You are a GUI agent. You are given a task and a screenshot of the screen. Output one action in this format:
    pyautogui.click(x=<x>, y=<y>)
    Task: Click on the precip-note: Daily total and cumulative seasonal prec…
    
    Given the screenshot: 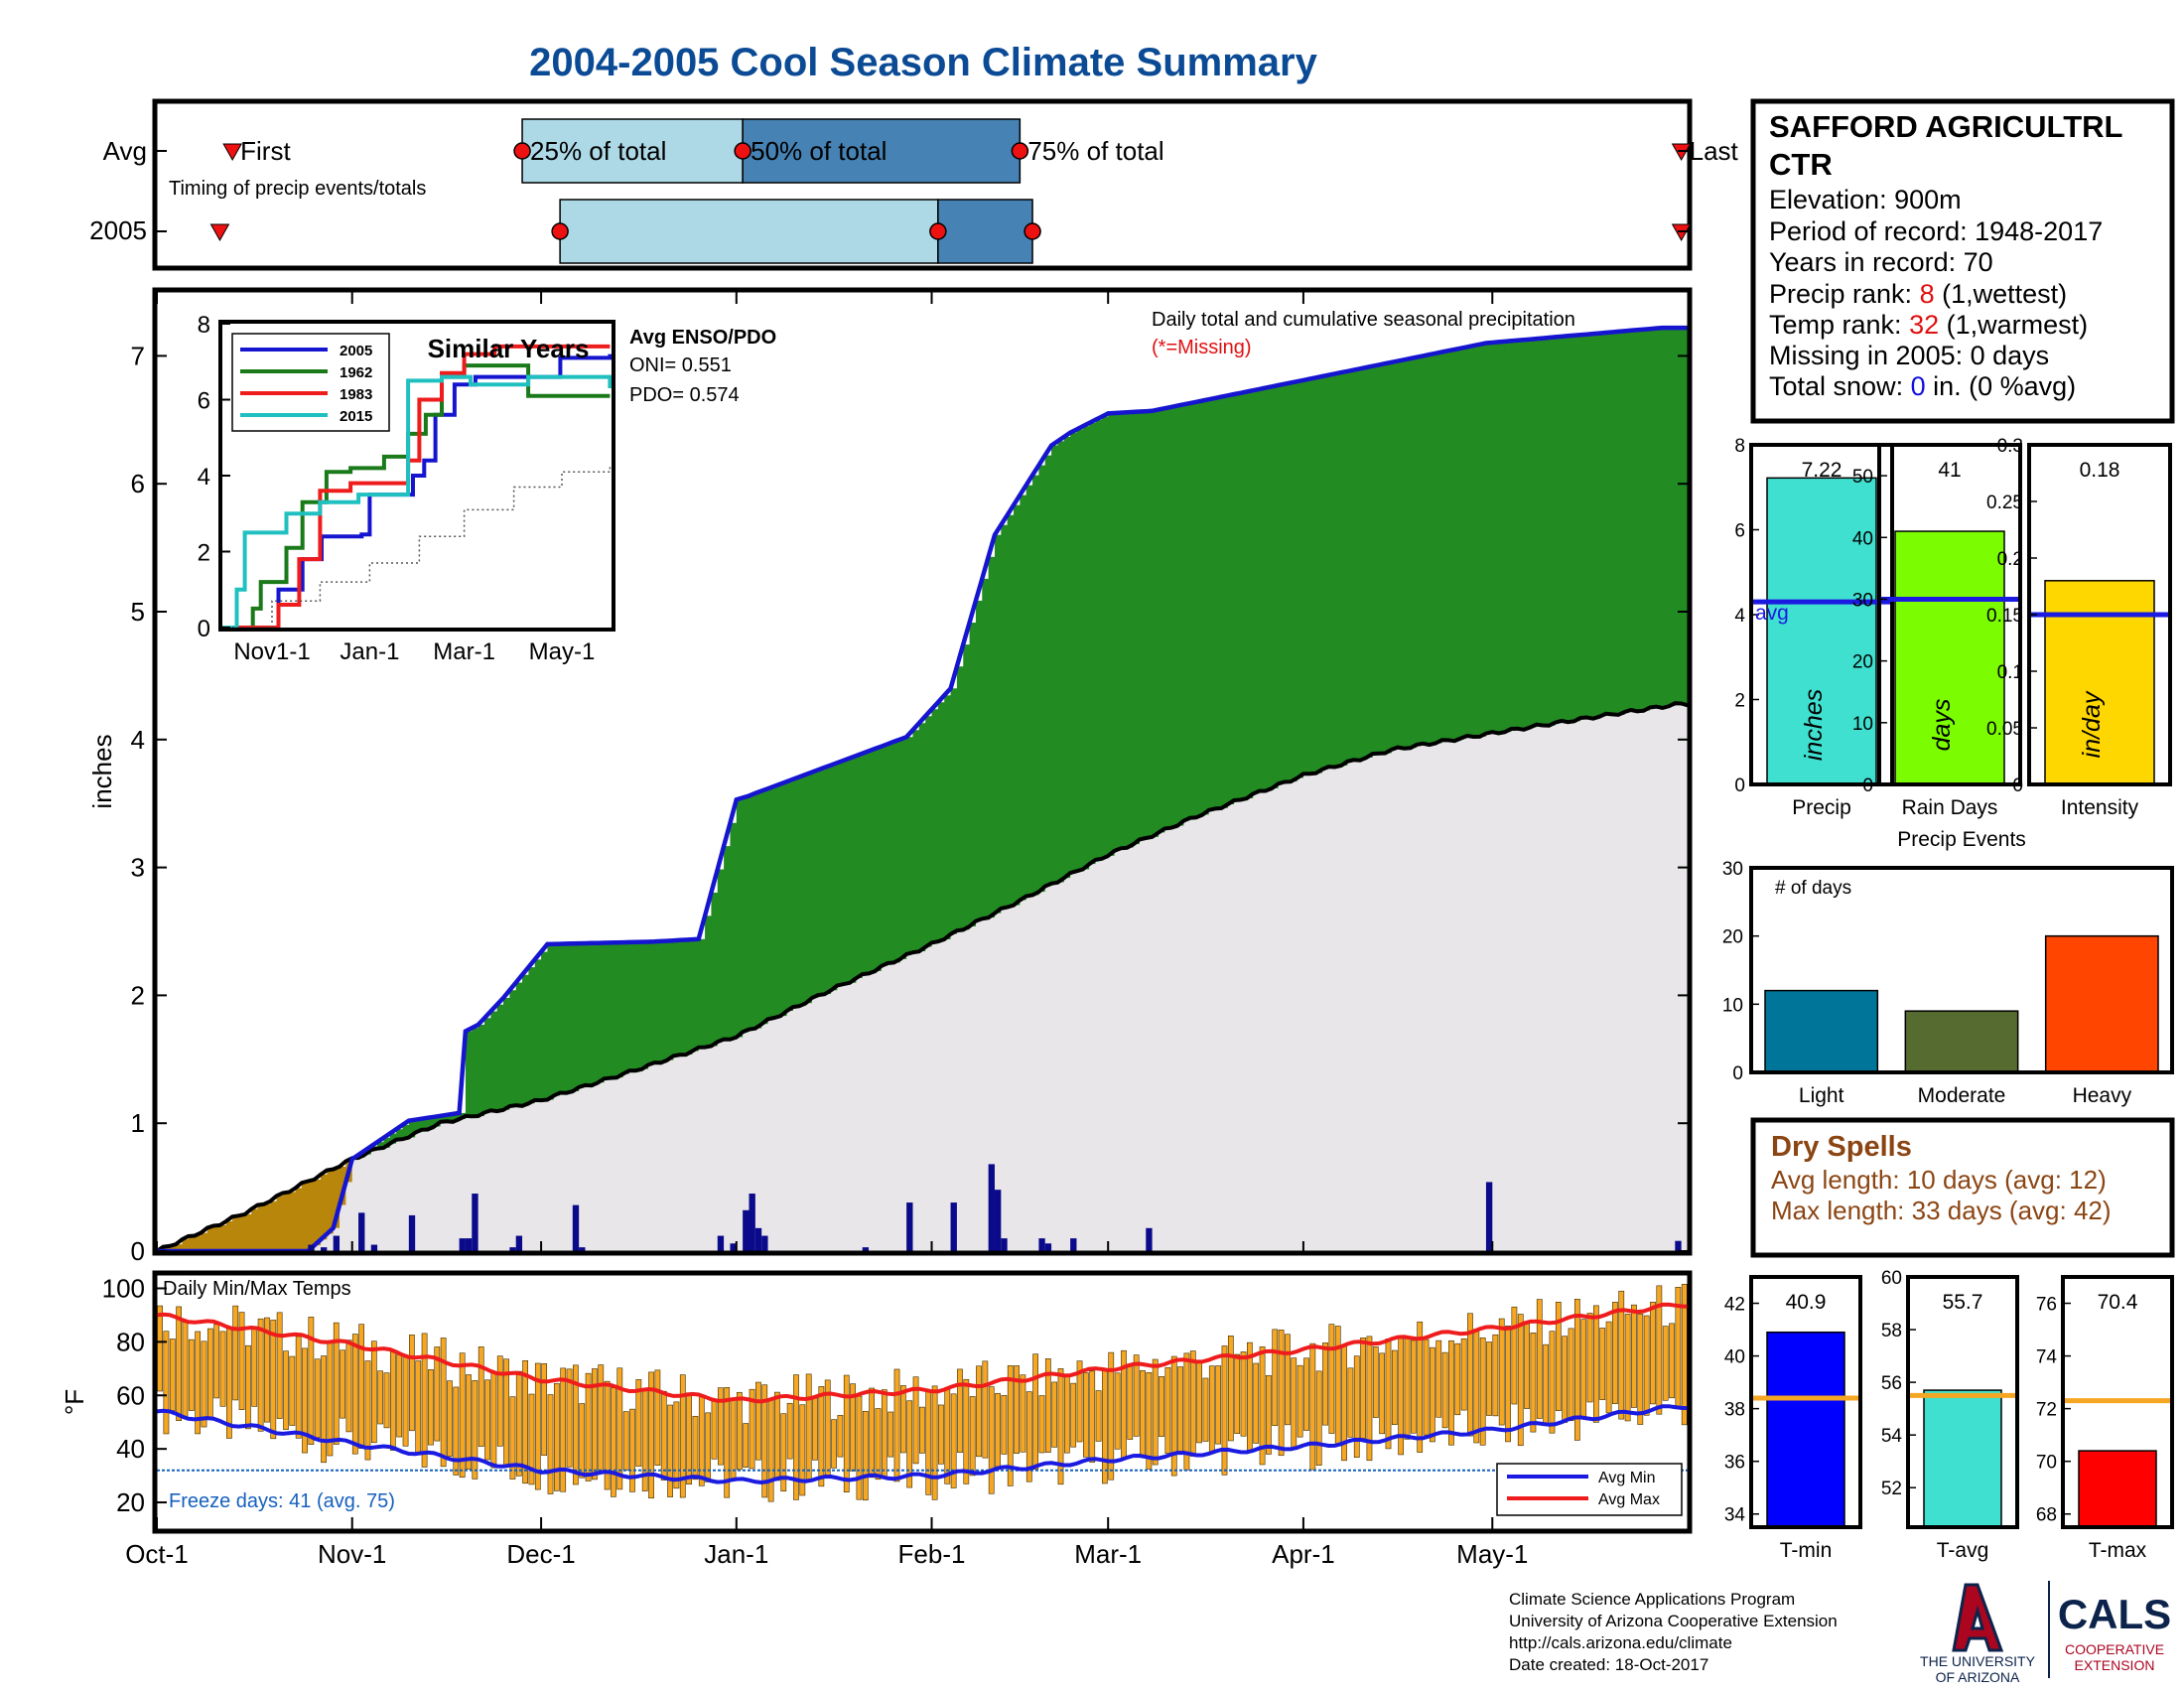 What is the action you would take?
    pyautogui.click(x=1363, y=320)
    